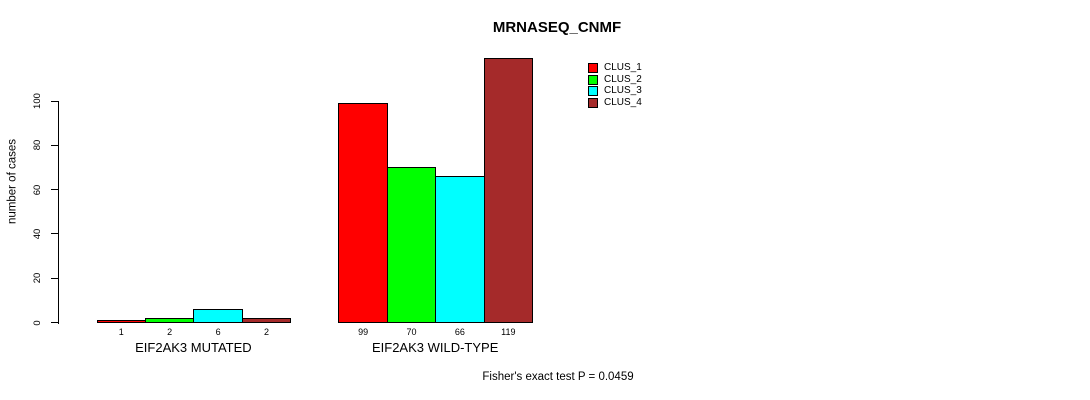 The height and width of the screenshot is (400, 1090). What do you see at coordinates (557, 27) in the screenshot?
I see `chart-title: MRNASEQ_CNMF` at bounding box center [557, 27].